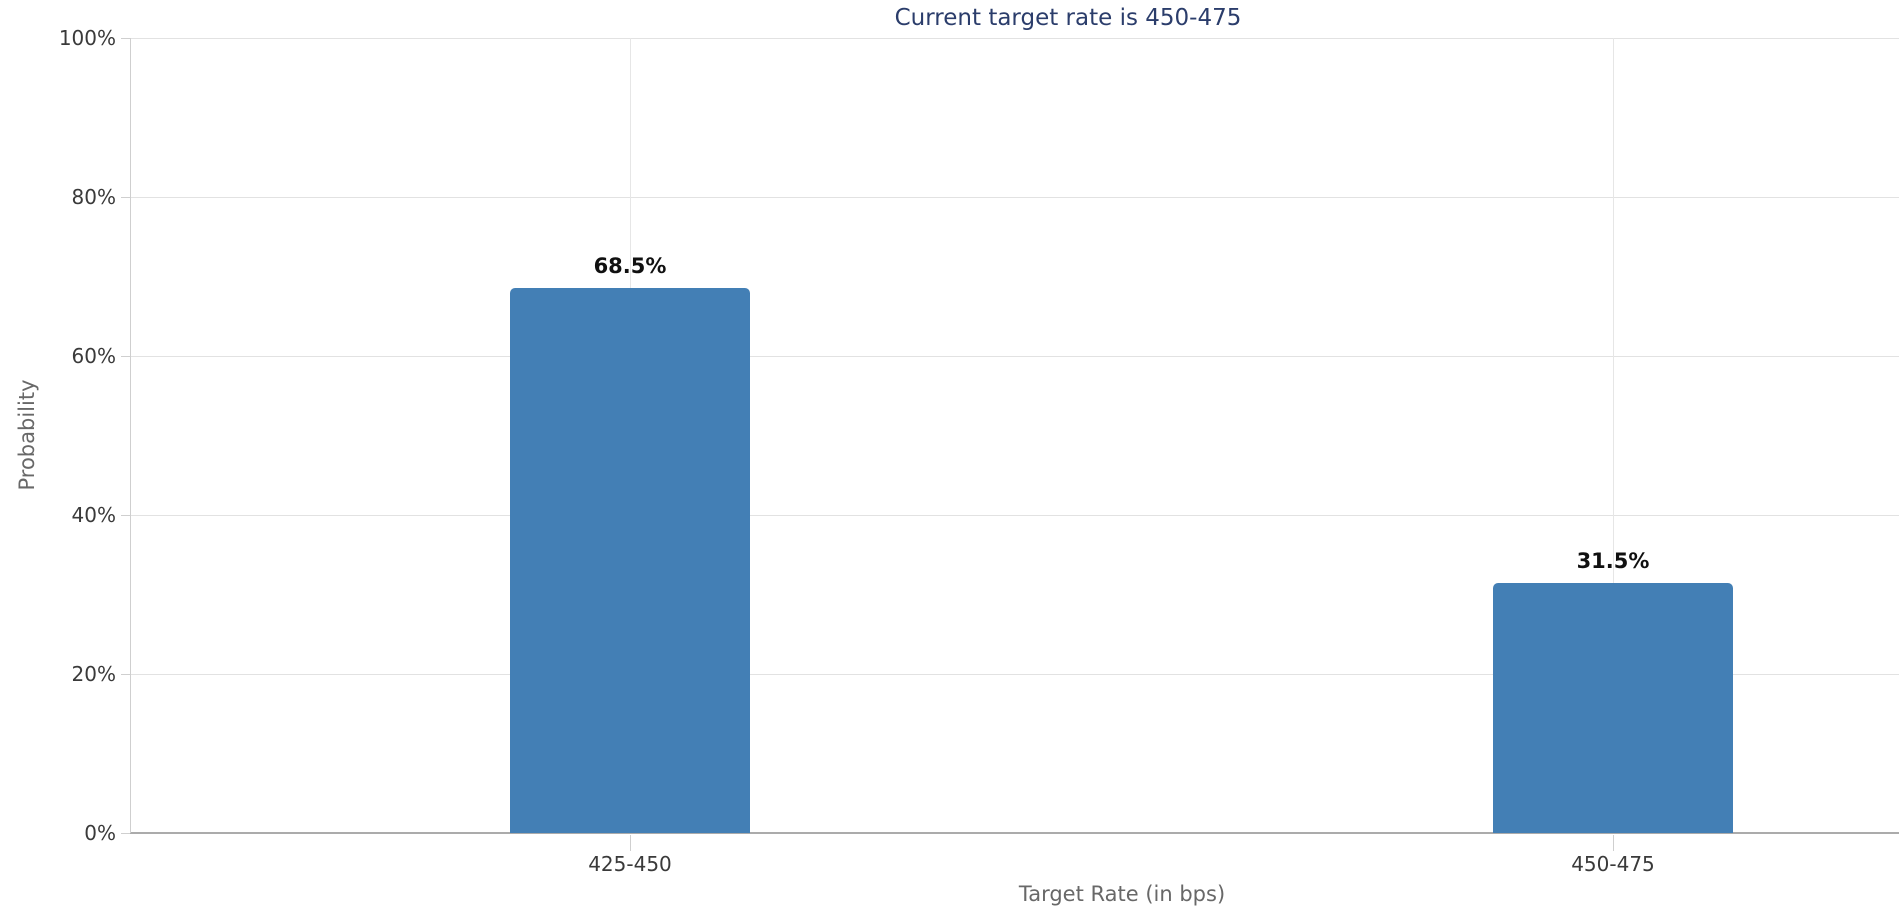  I want to click on x-axis-title: Target Rate (in bps), so click(1122, 894).